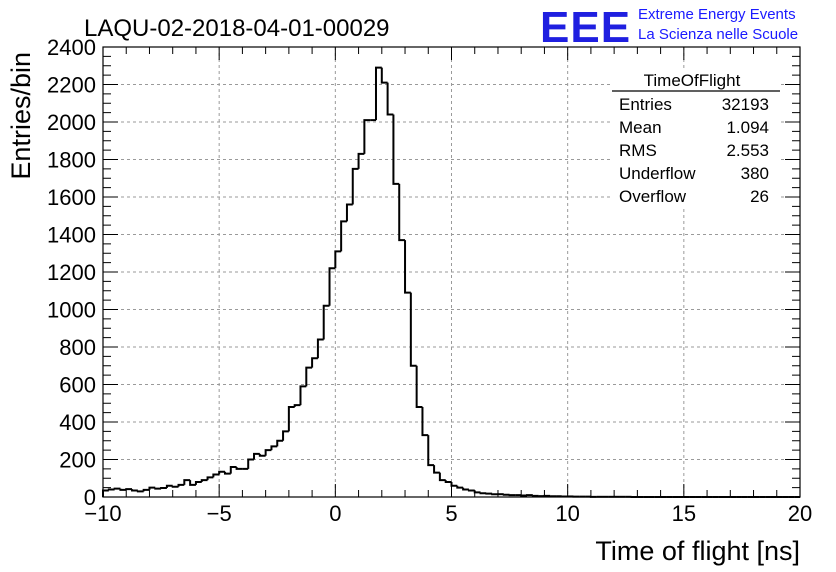 This screenshot has width=836, height=572. What do you see at coordinates (71, 197) in the screenshot?
I see `y-tick-label: 1600` at bounding box center [71, 197].